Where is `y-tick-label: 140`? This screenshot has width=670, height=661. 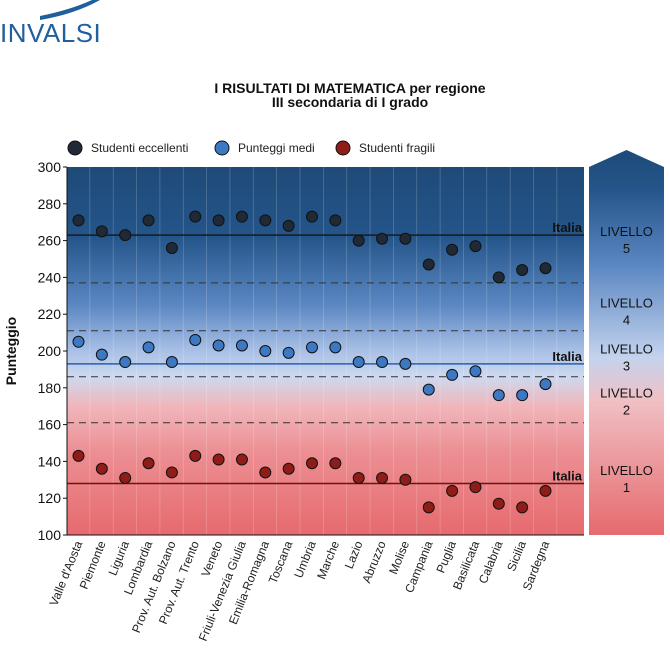
y-tick-label: 140 is located at coordinates (50, 461).